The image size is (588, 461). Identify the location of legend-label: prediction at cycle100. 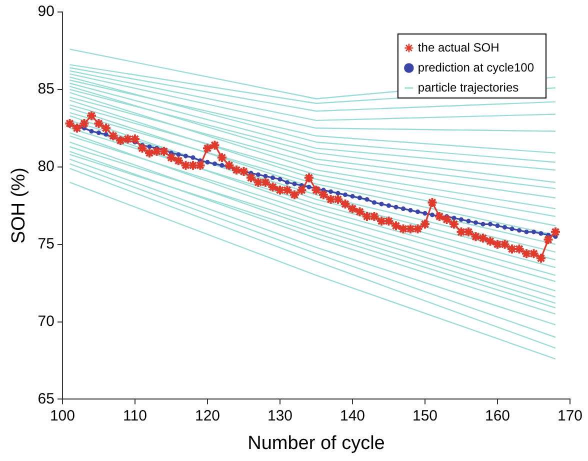
(476, 67).